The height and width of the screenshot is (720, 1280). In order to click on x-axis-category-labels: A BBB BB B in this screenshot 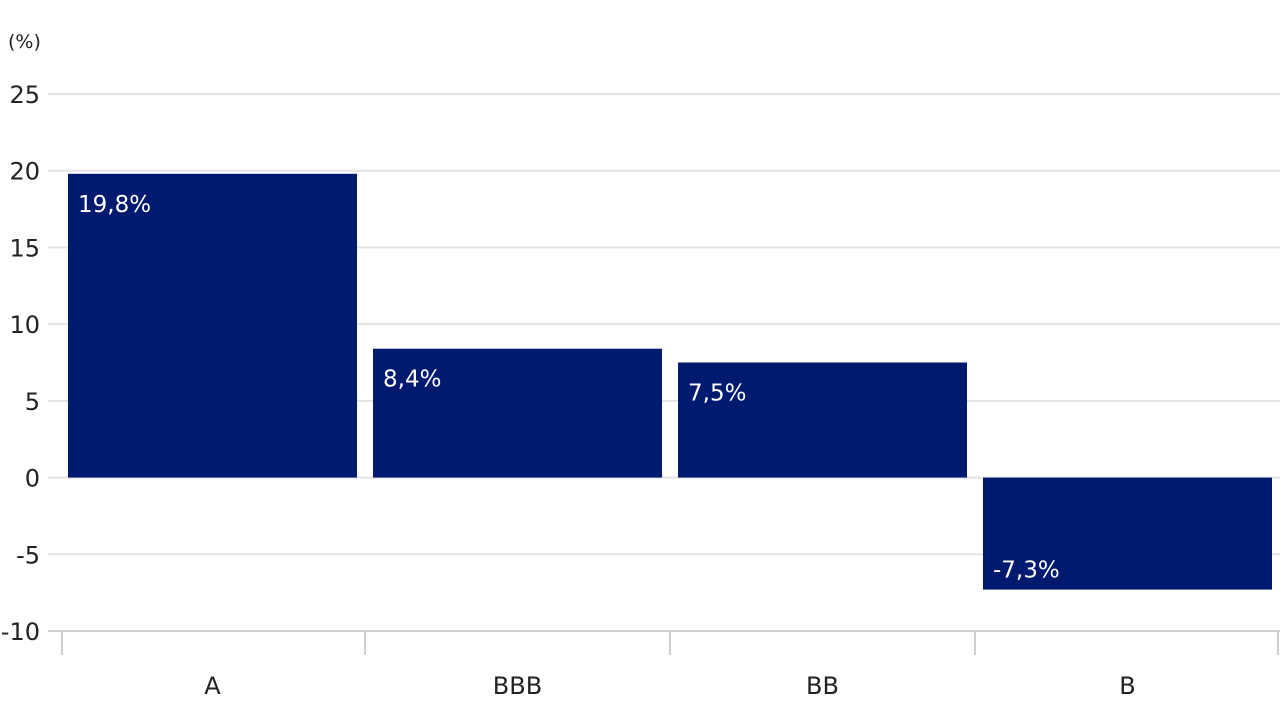, I will do `click(669, 686)`.